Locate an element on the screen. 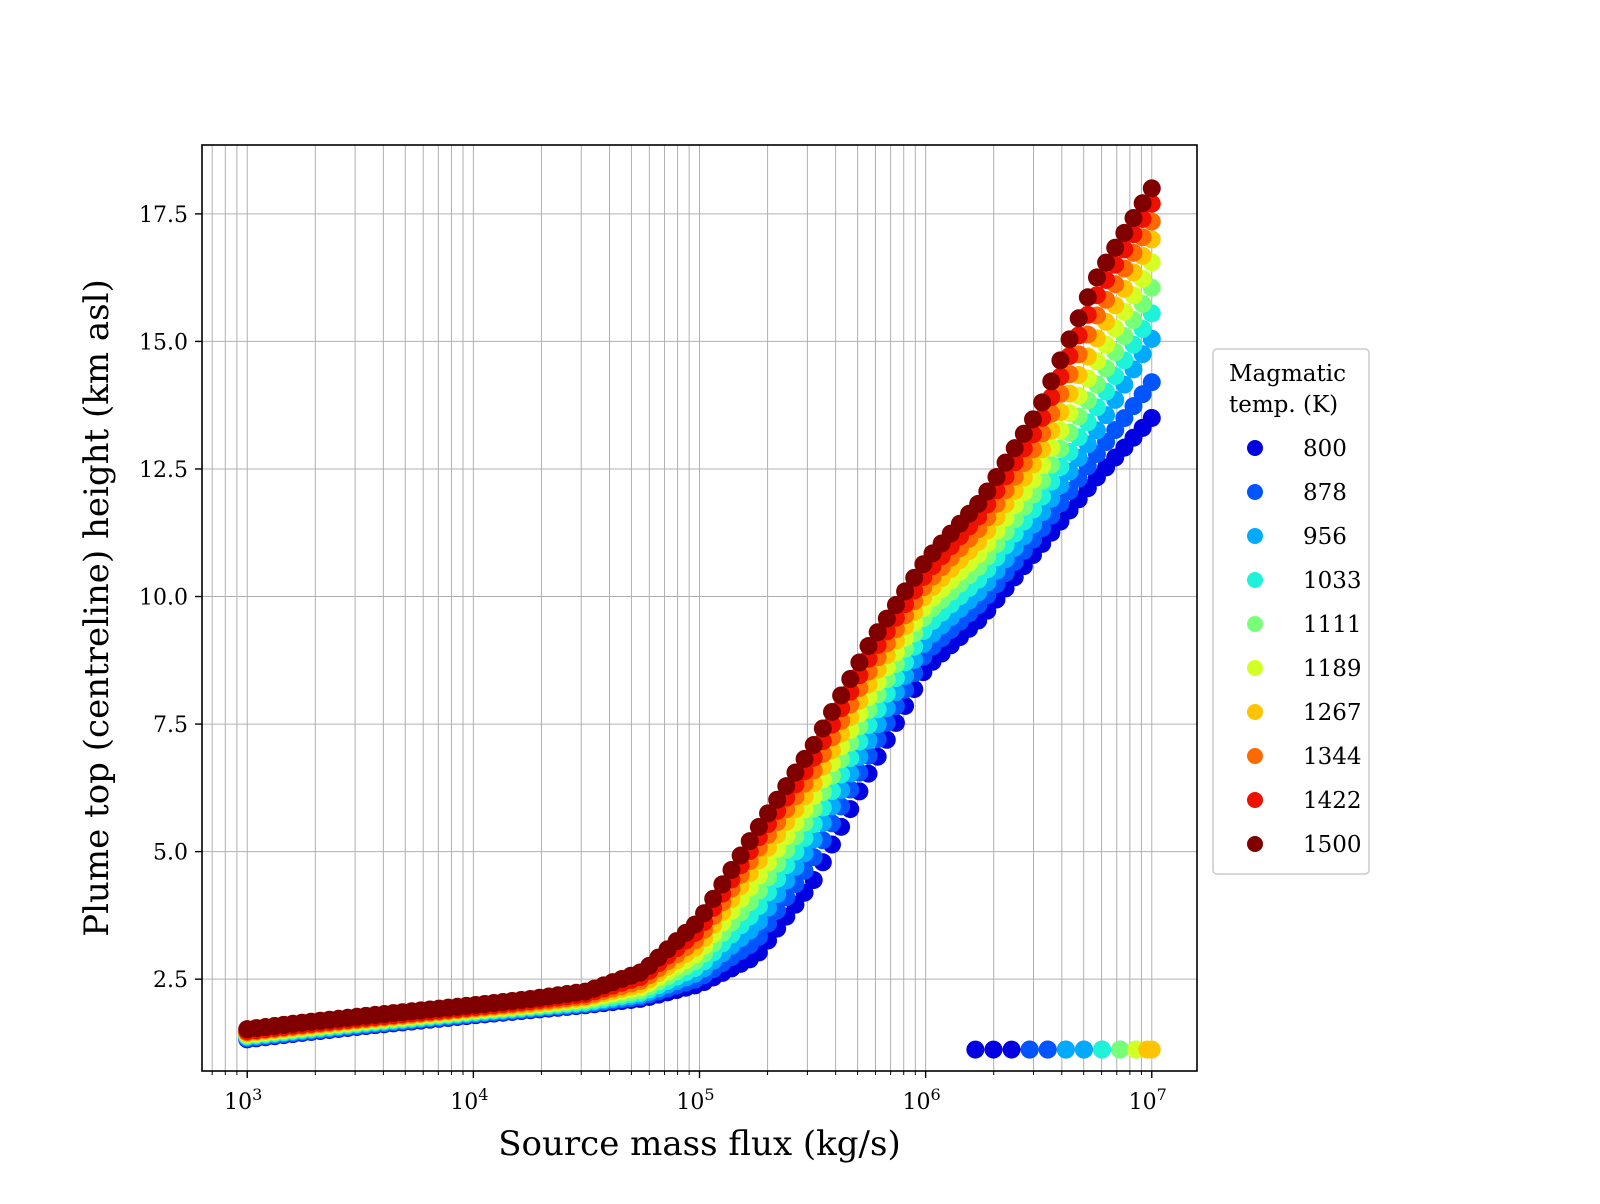 The image size is (1600, 1204). x-tick-label: 10⁶ is located at coordinates (922, 1100).